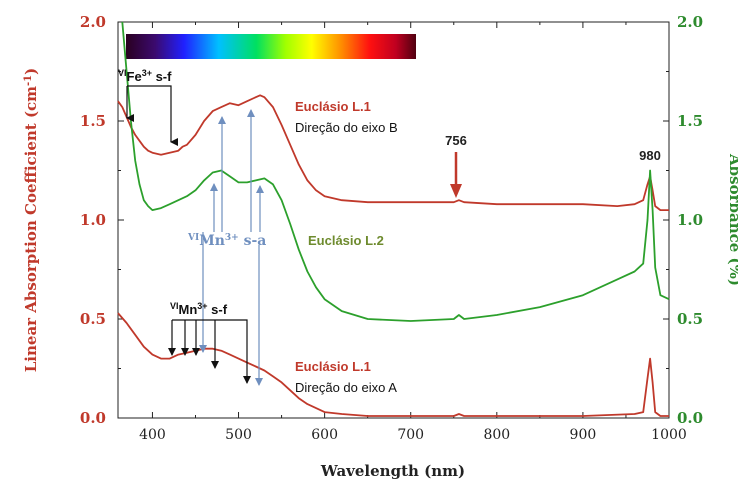 The height and width of the screenshot is (481, 738). What do you see at coordinates (732, 219) in the screenshot?
I see `y-axis-right-title: Absorbance (%)` at bounding box center [732, 219].